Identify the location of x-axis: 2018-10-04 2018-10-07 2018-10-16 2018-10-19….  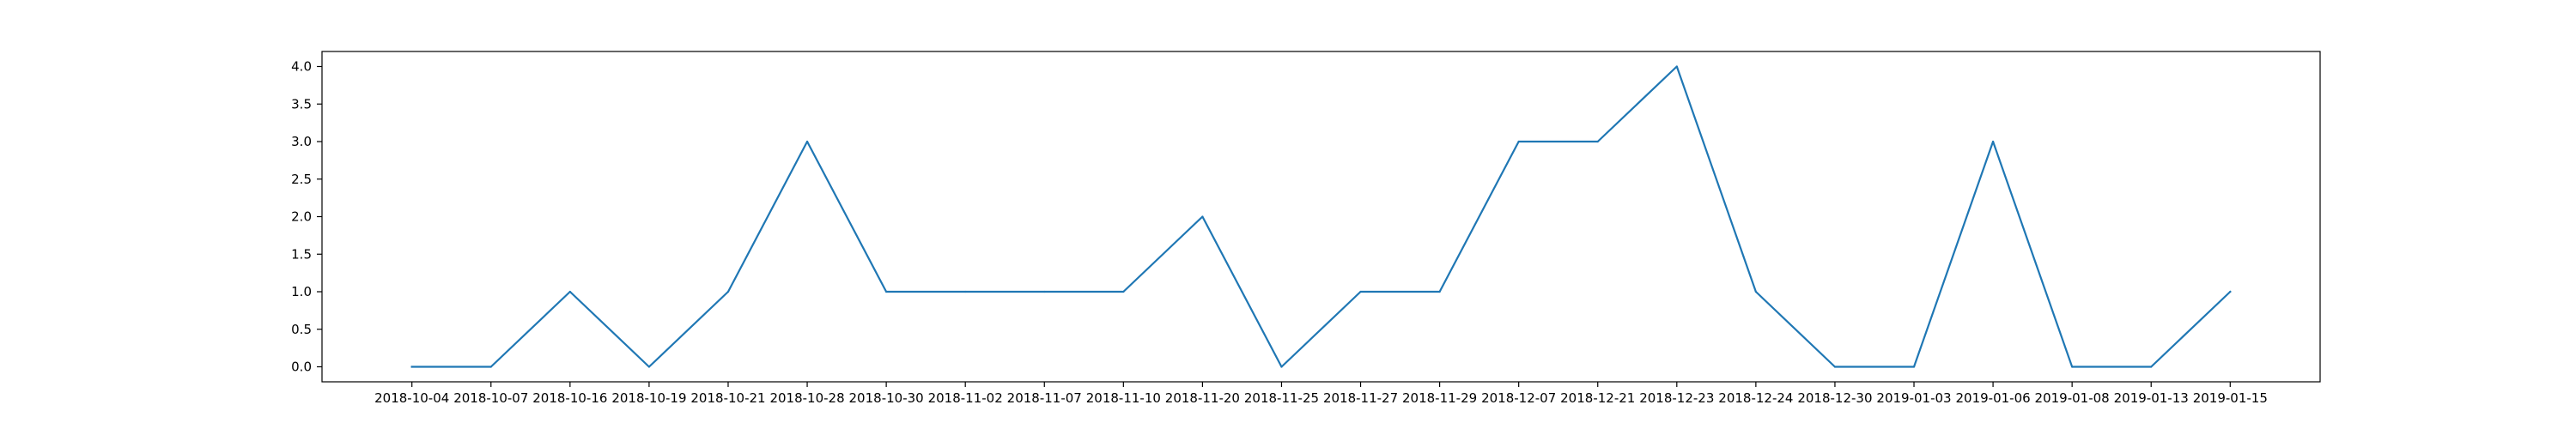
(1321, 394).